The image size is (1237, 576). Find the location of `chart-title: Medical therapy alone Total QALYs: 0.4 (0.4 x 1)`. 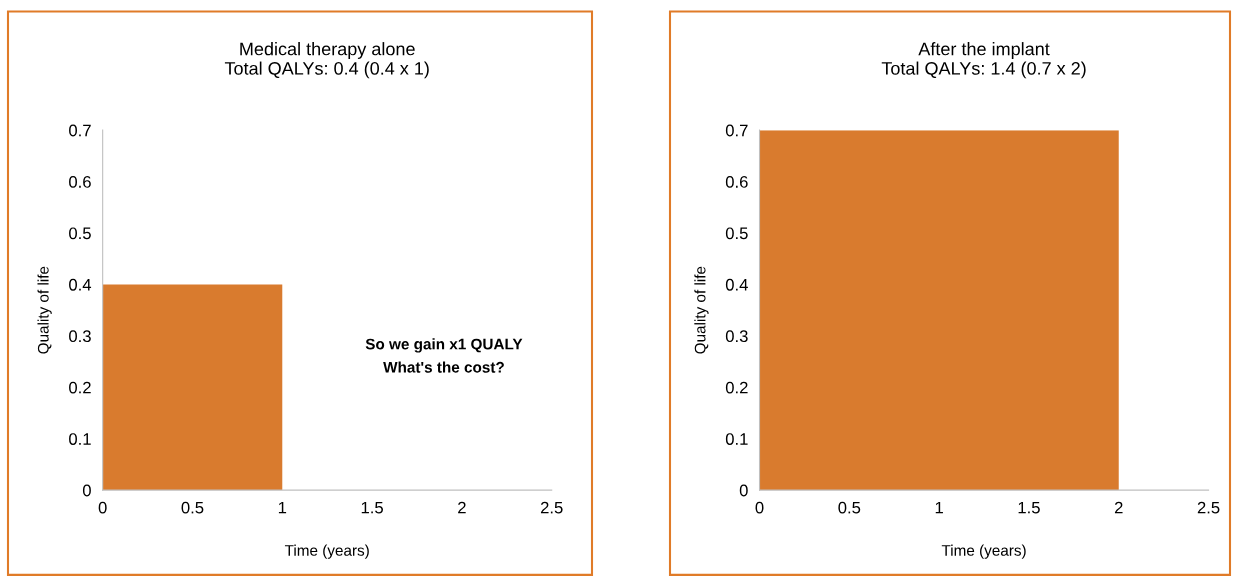

chart-title: Medical therapy alone Total QALYs: 0.4 (0.4 x 1) is located at coordinates (326, 60).